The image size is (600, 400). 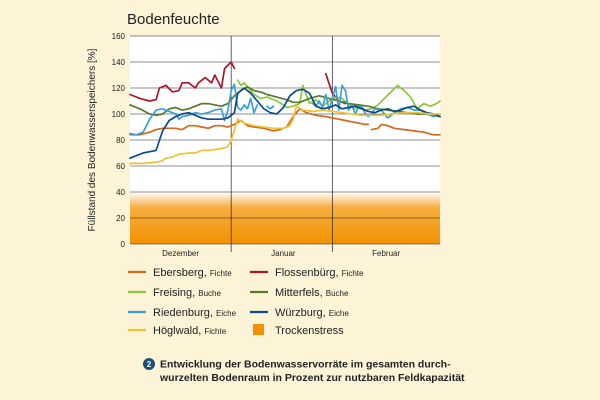 I want to click on y-tick-label-120: 120, so click(x=119, y=88).